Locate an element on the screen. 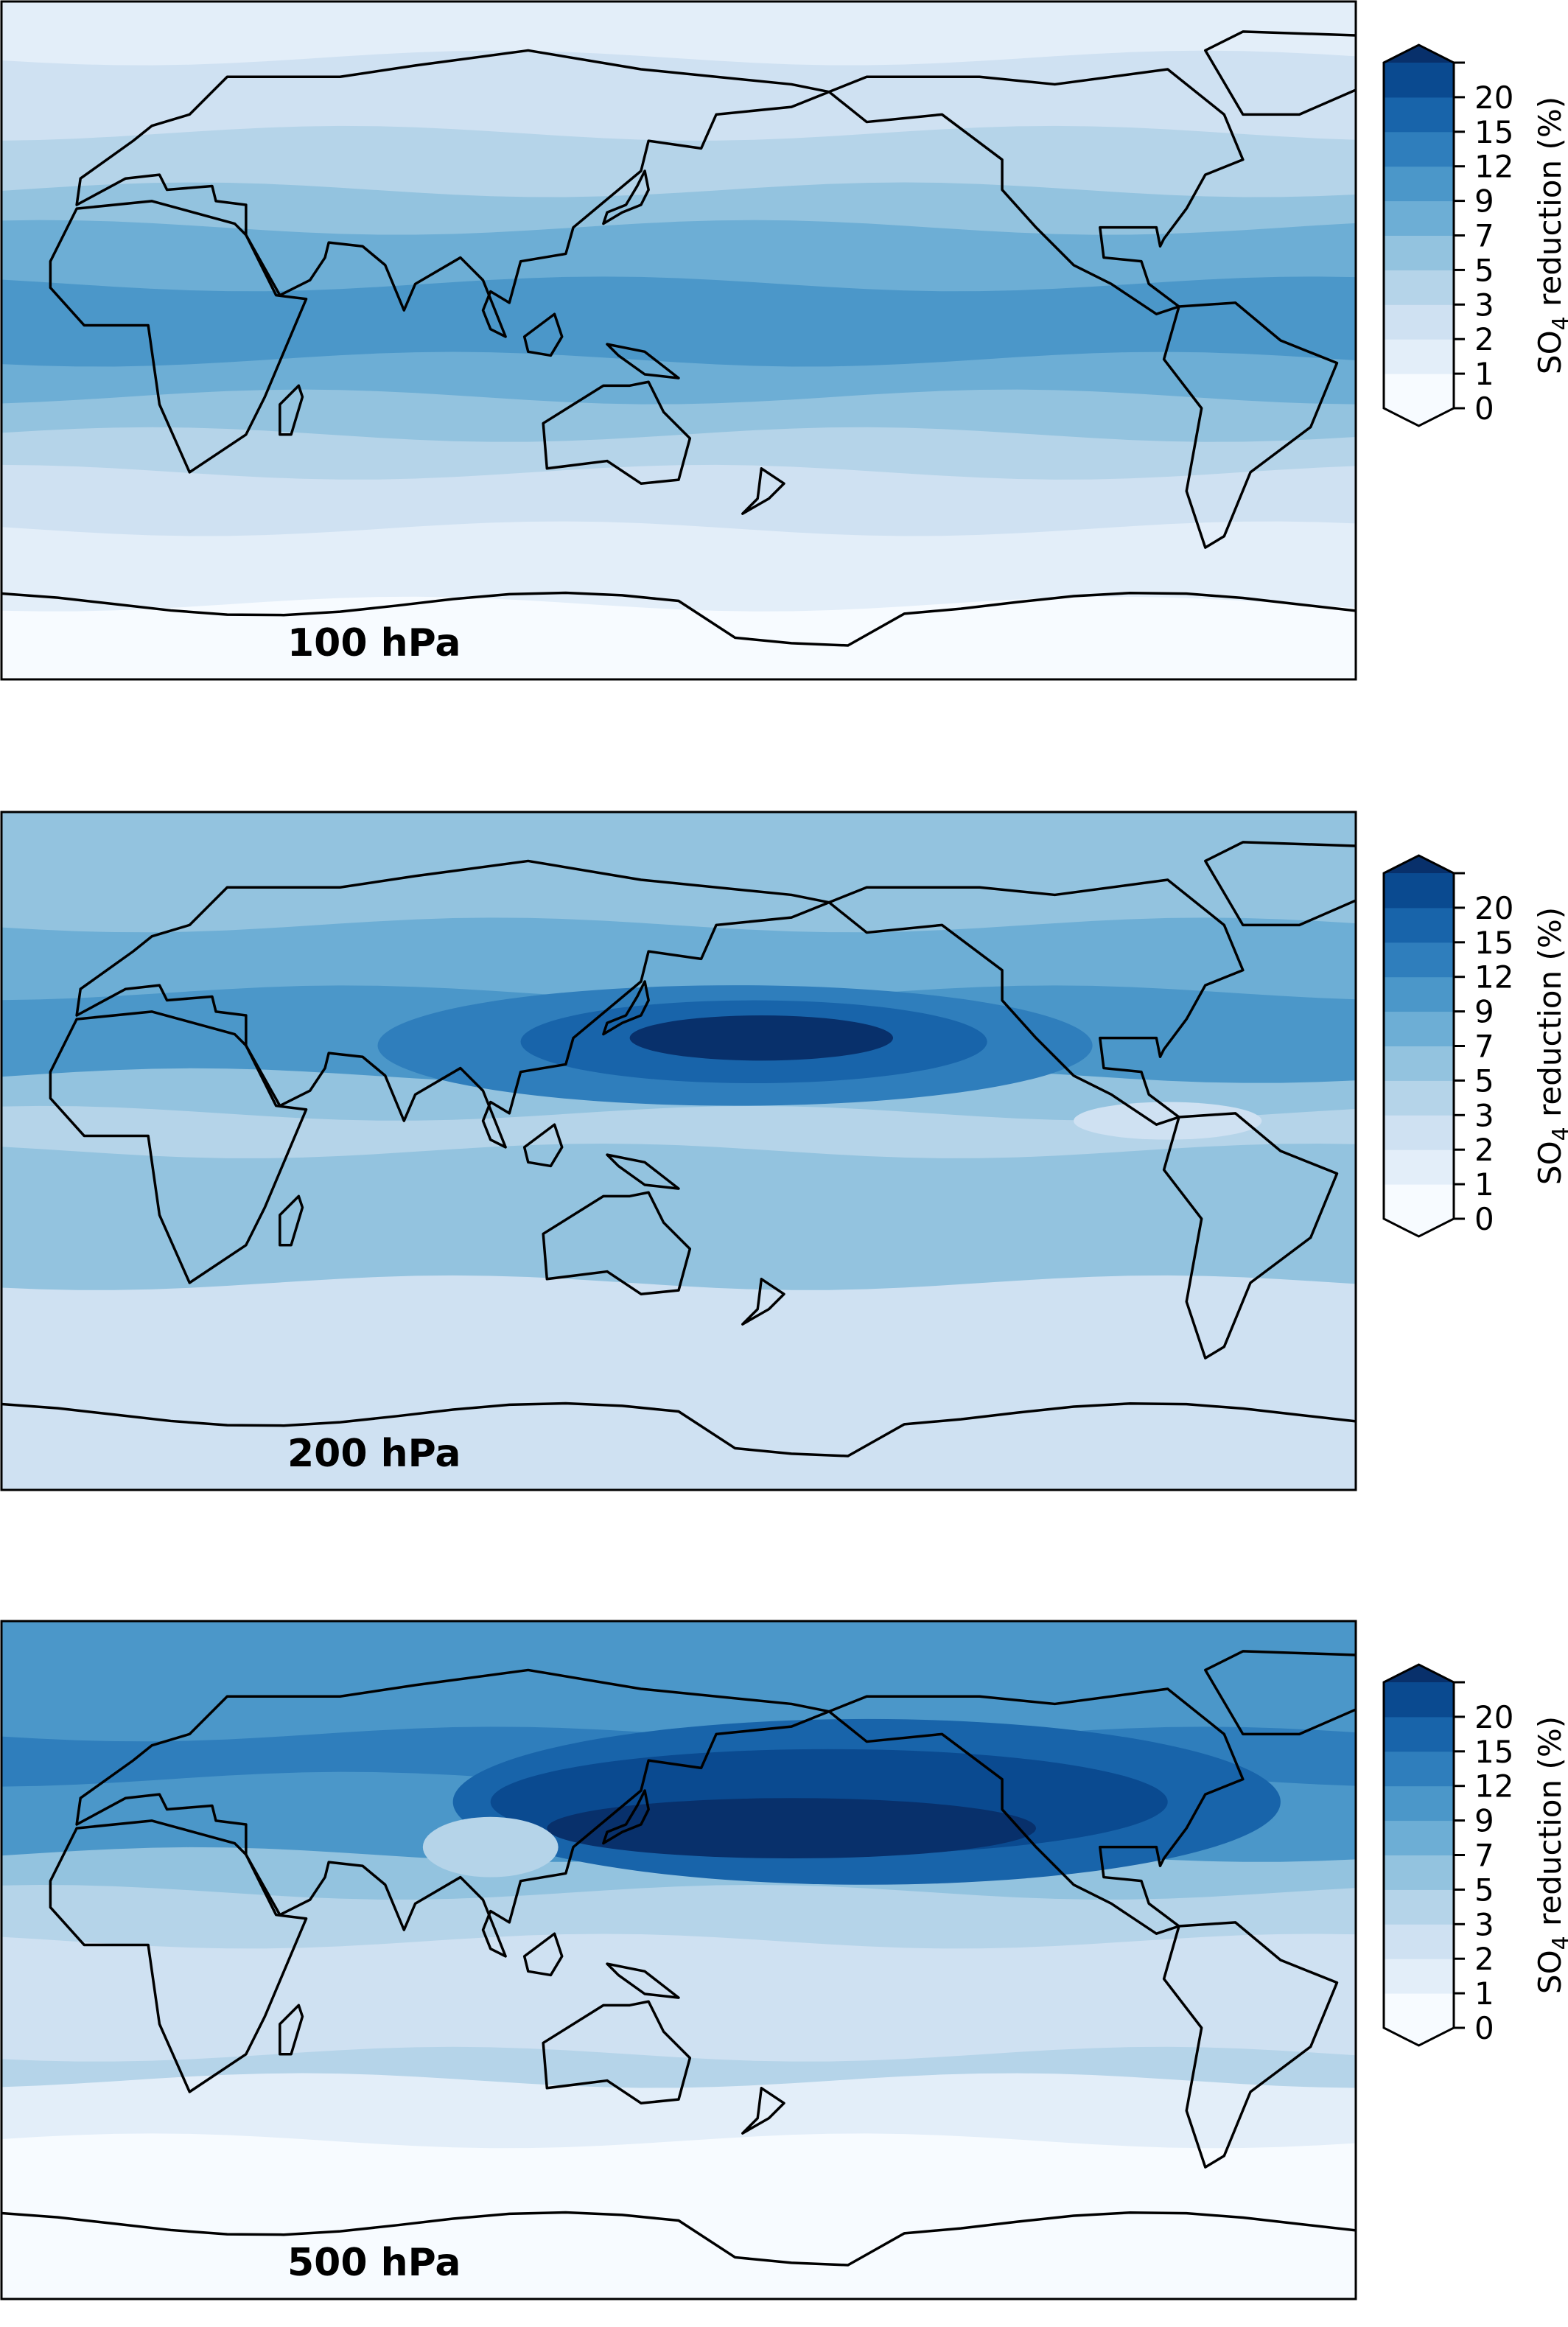 This screenshot has height=2327, width=1568. colorbar-label-subscript: 4 is located at coordinates (1558, 323).